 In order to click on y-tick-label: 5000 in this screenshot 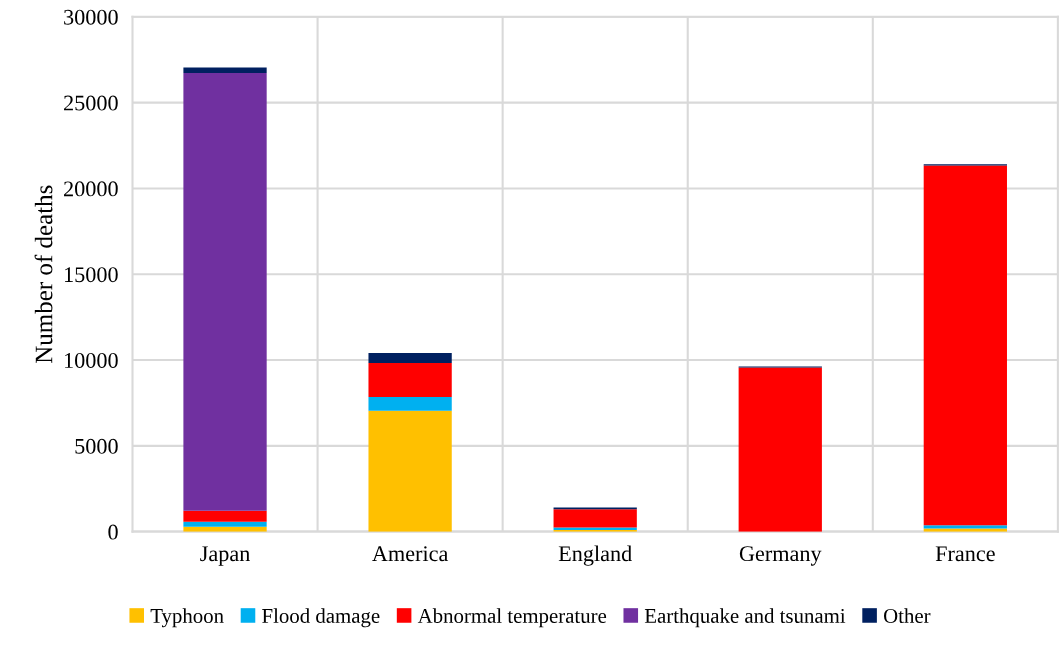, I will do `click(96, 446)`.